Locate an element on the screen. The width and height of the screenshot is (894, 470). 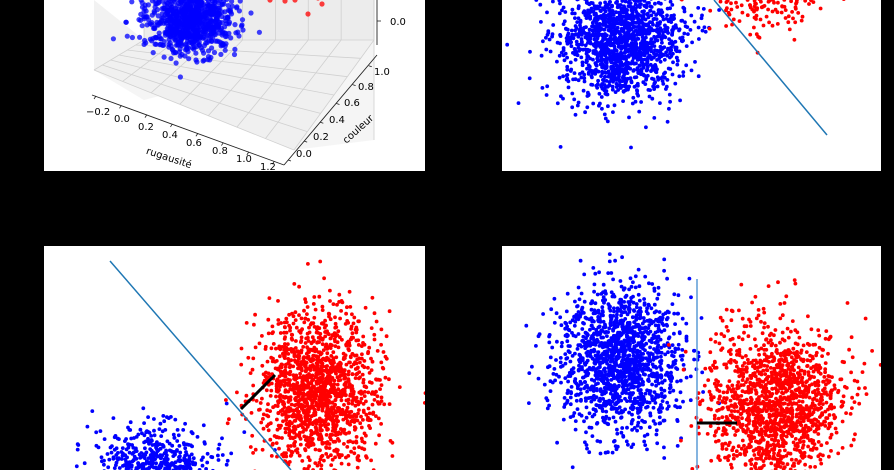
x-tick: 0.0 is located at coordinates (122, 119).